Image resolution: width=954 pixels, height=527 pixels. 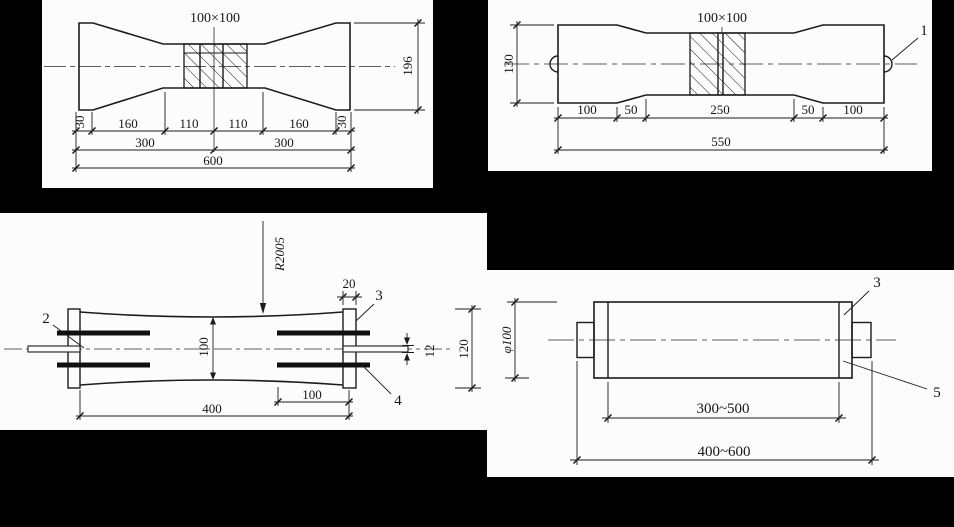 I want to click on dim-20: 20, so click(x=349, y=290).